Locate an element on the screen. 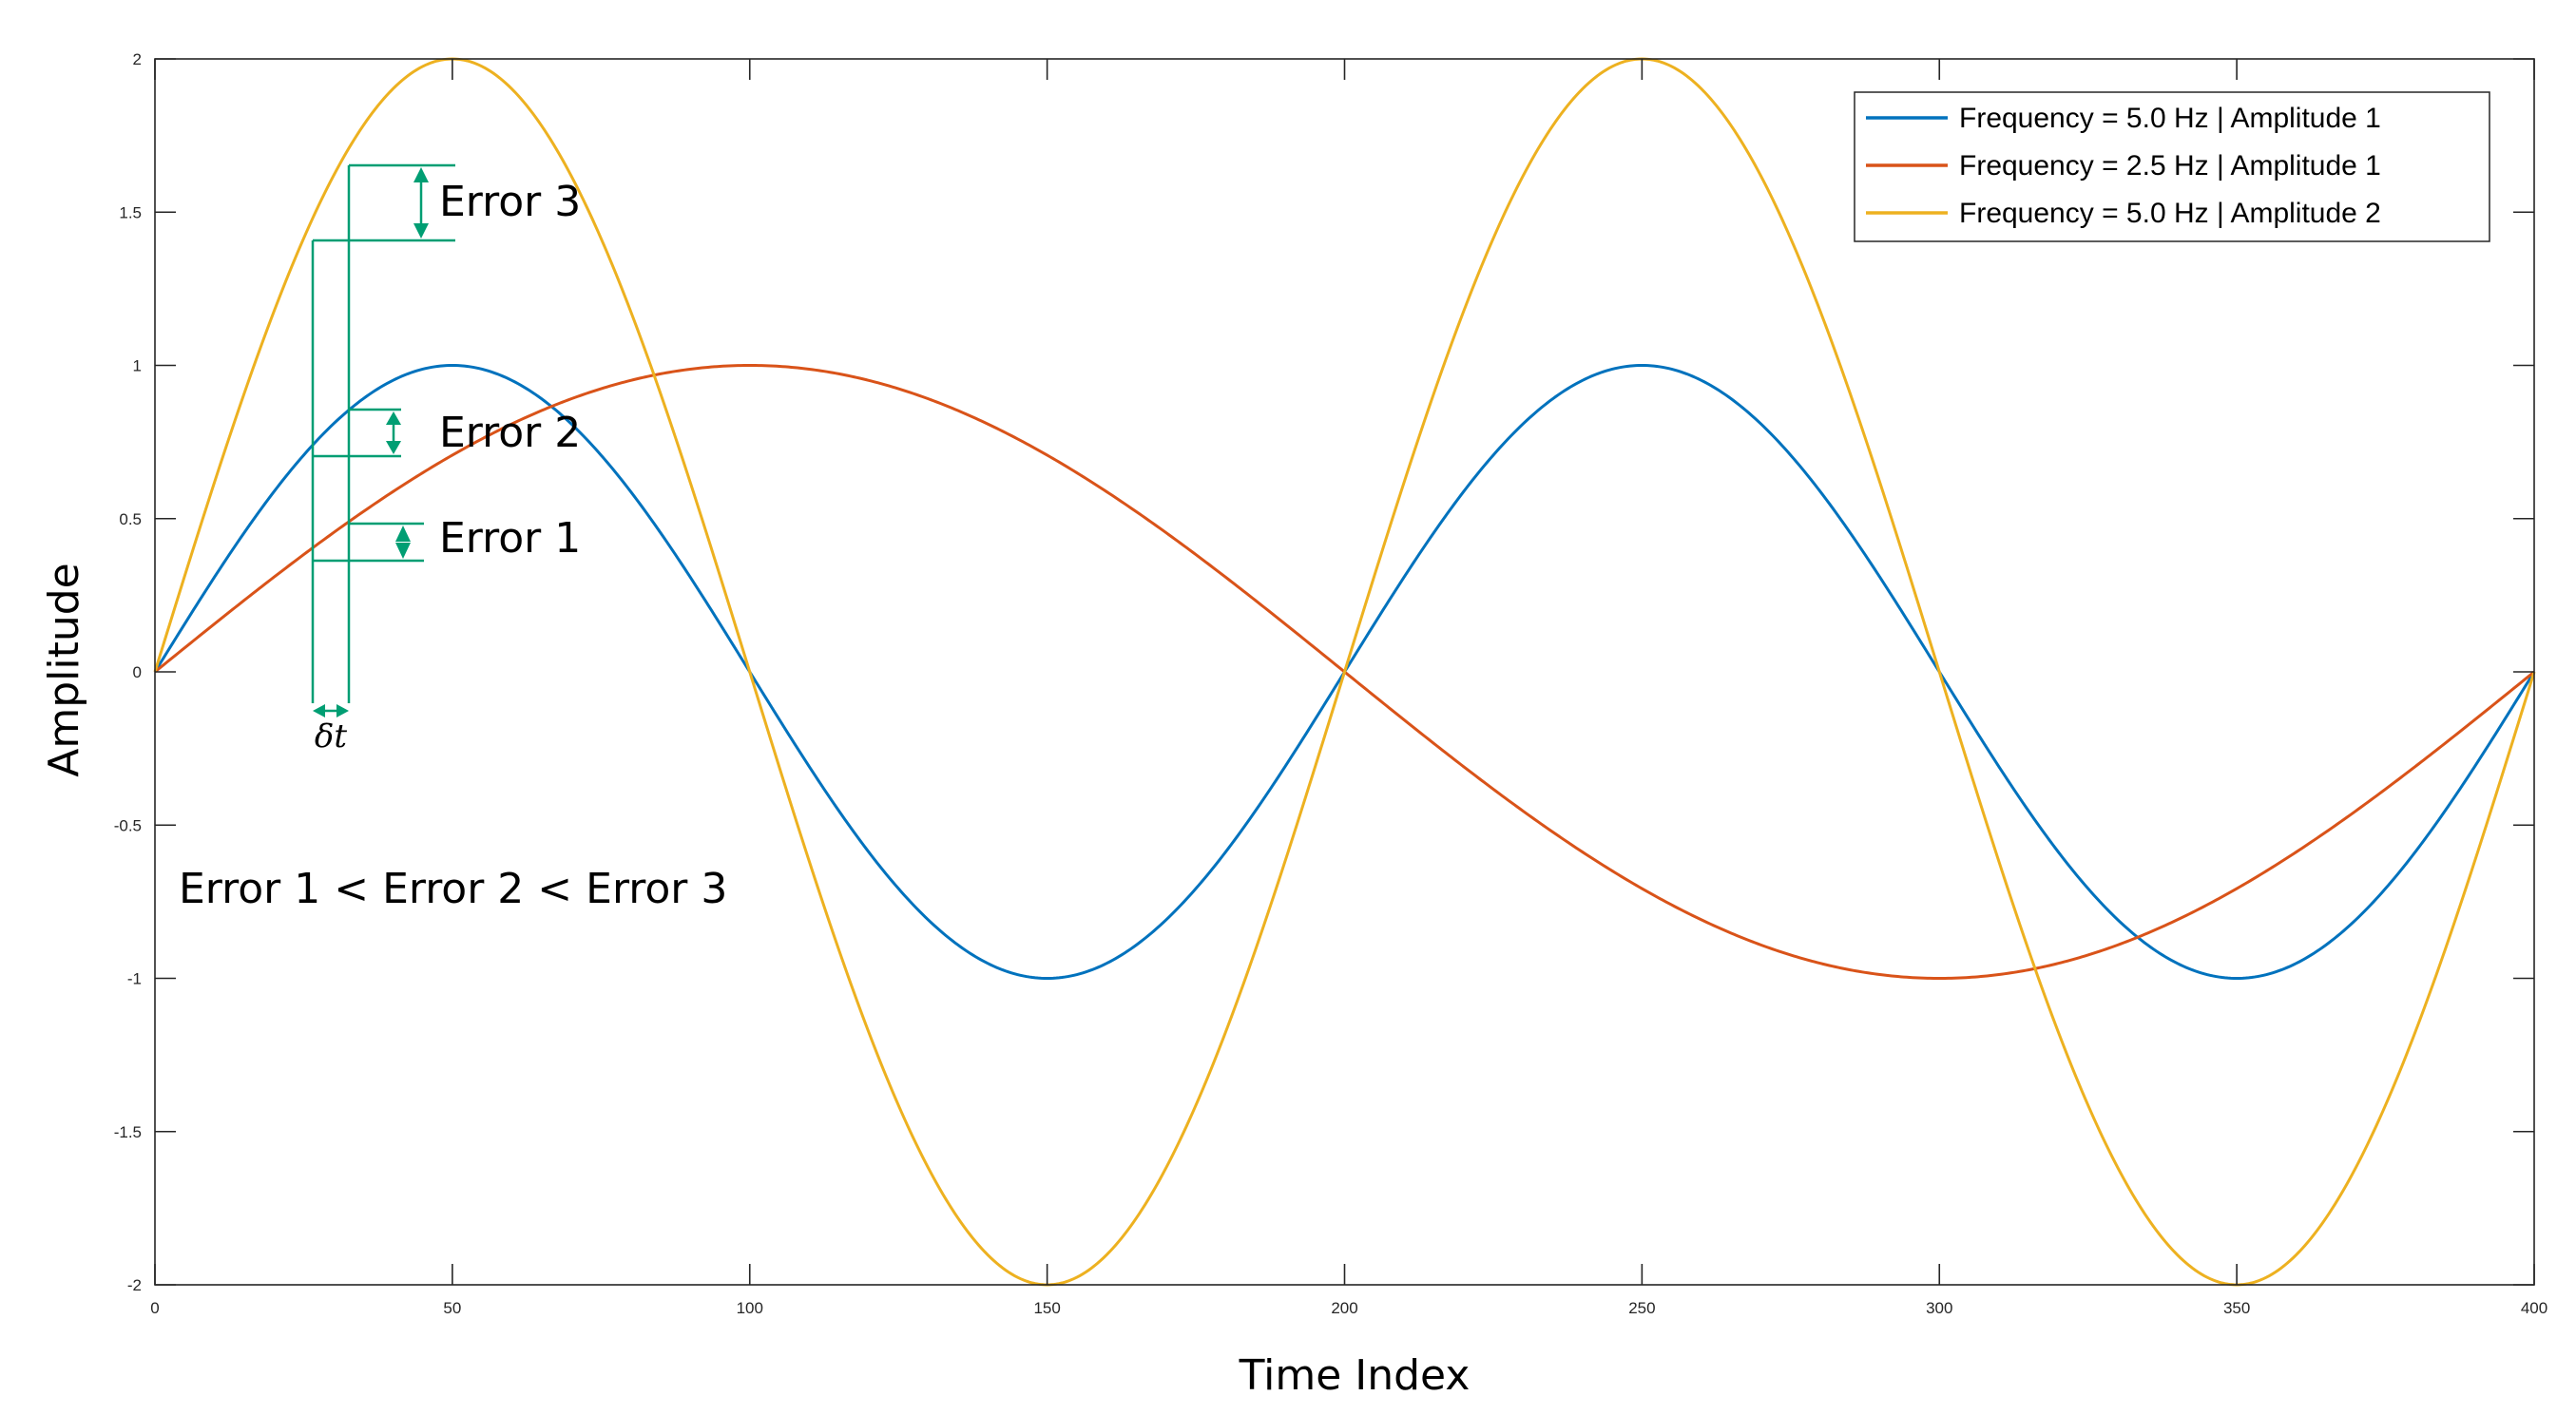  legend-entry-series-3: Frequency = 5.0 Hz | Amplitude 2 is located at coordinates (2170, 213).